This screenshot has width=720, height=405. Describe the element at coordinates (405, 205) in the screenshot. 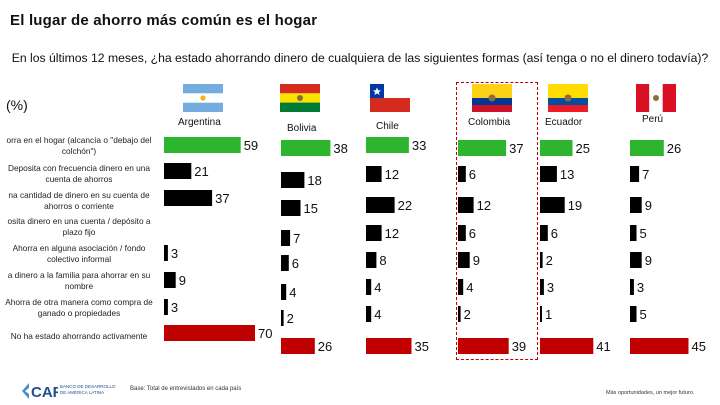

I see `value-label-chile-2: 22` at that location.